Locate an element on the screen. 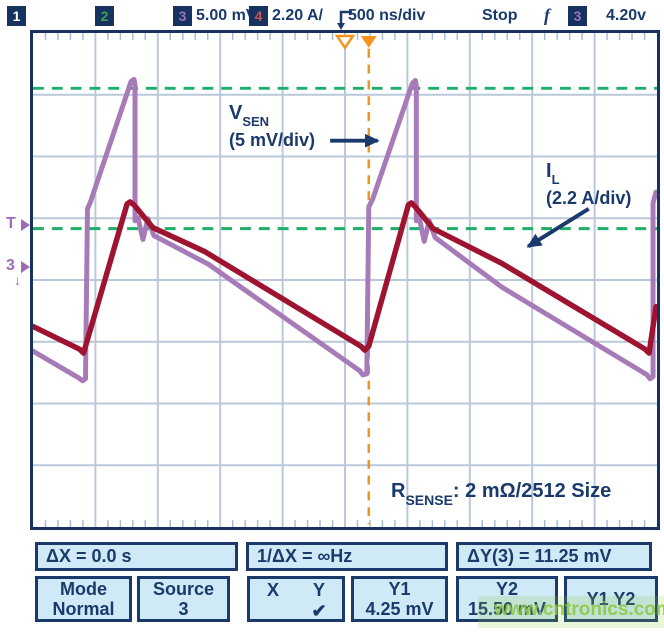 The height and width of the screenshot is (634, 664). vsen-scale: (5 mV/div) is located at coordinates (272, 139).